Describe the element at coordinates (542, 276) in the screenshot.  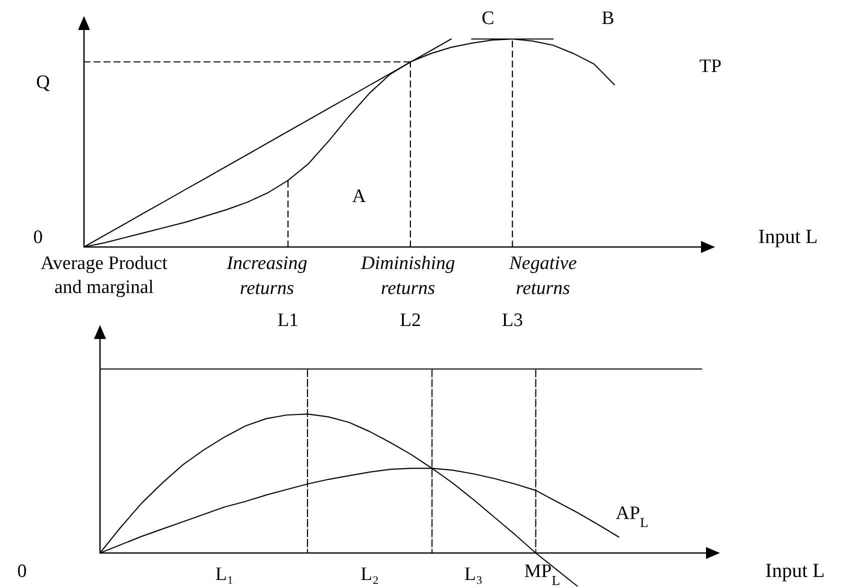
I see `text: Negative returns` at that location.